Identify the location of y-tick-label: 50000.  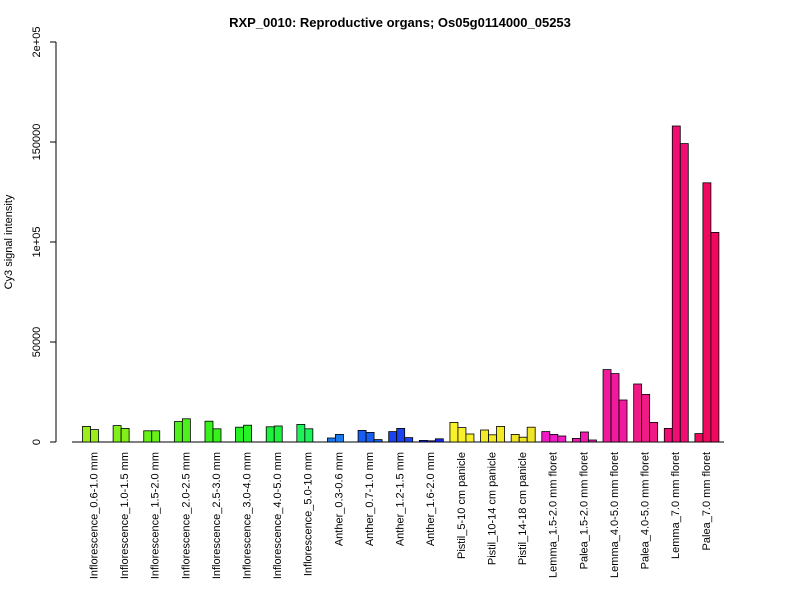
(37, 342).